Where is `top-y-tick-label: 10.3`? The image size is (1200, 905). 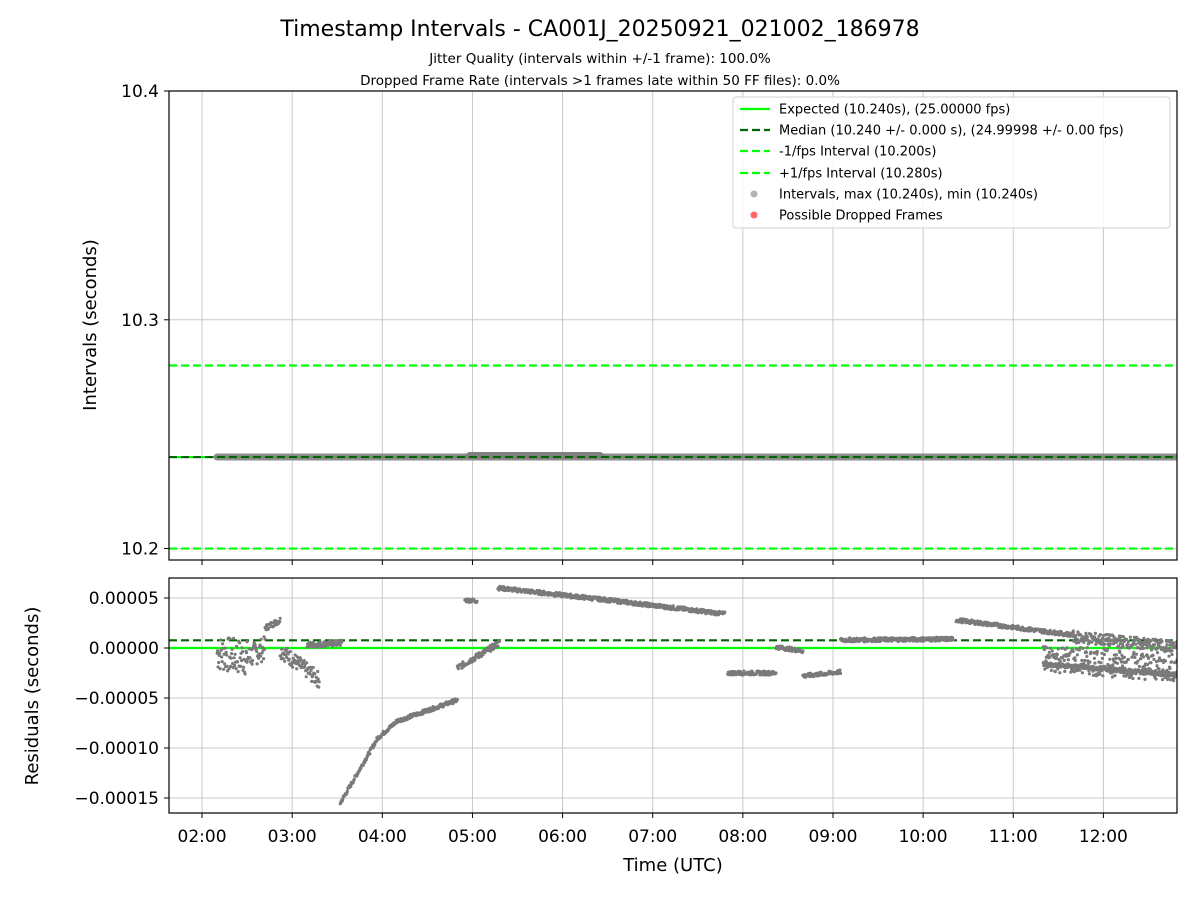 top-y-tick-label: 10.3 is located at coordinates (140, 321).